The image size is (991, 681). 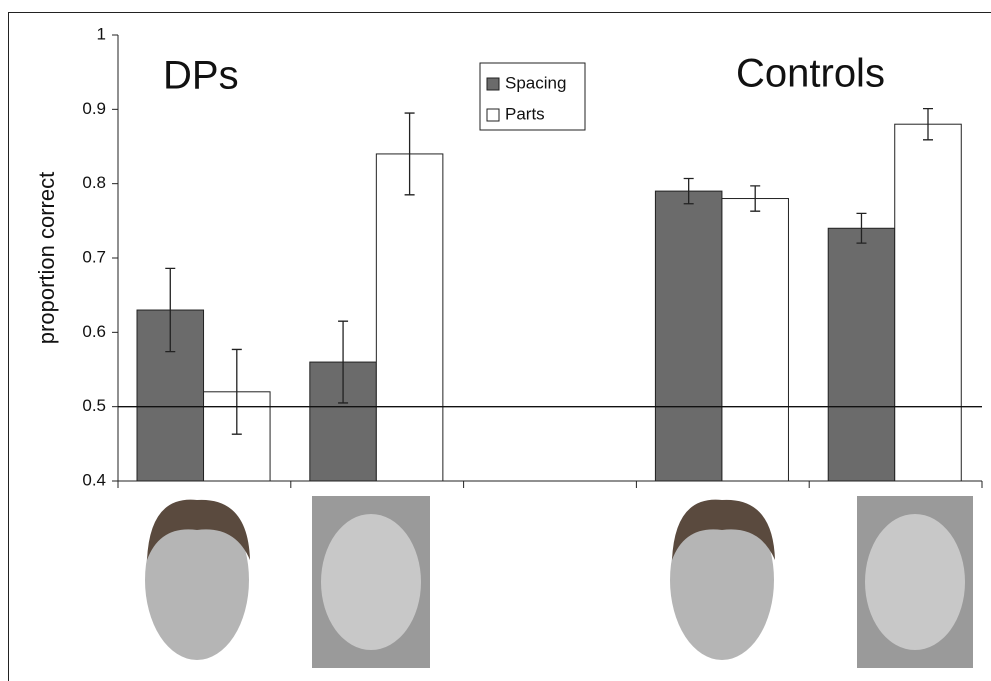 I want to click on y-tick-label: 0.7, so click(x=94, y=256).